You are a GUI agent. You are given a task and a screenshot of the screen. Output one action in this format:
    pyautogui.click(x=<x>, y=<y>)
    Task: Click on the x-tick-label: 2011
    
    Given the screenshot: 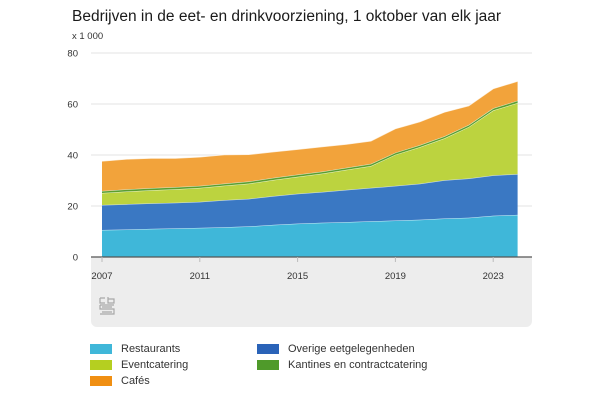 What is the action you would take?
    pyautogui.click(x=200, y=276)
    